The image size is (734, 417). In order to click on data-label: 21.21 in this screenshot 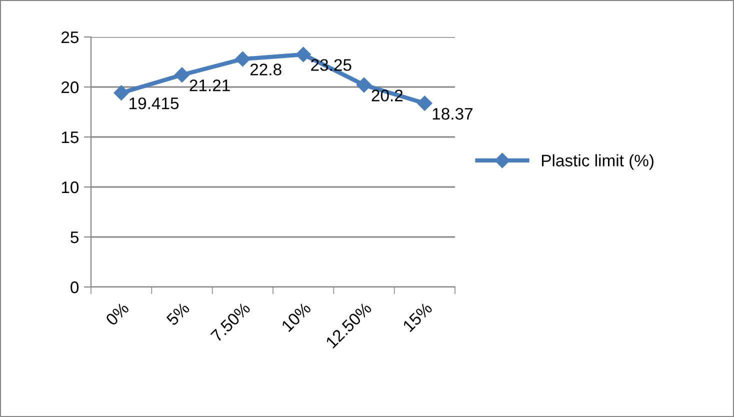, I will do `click(210, 86)`.